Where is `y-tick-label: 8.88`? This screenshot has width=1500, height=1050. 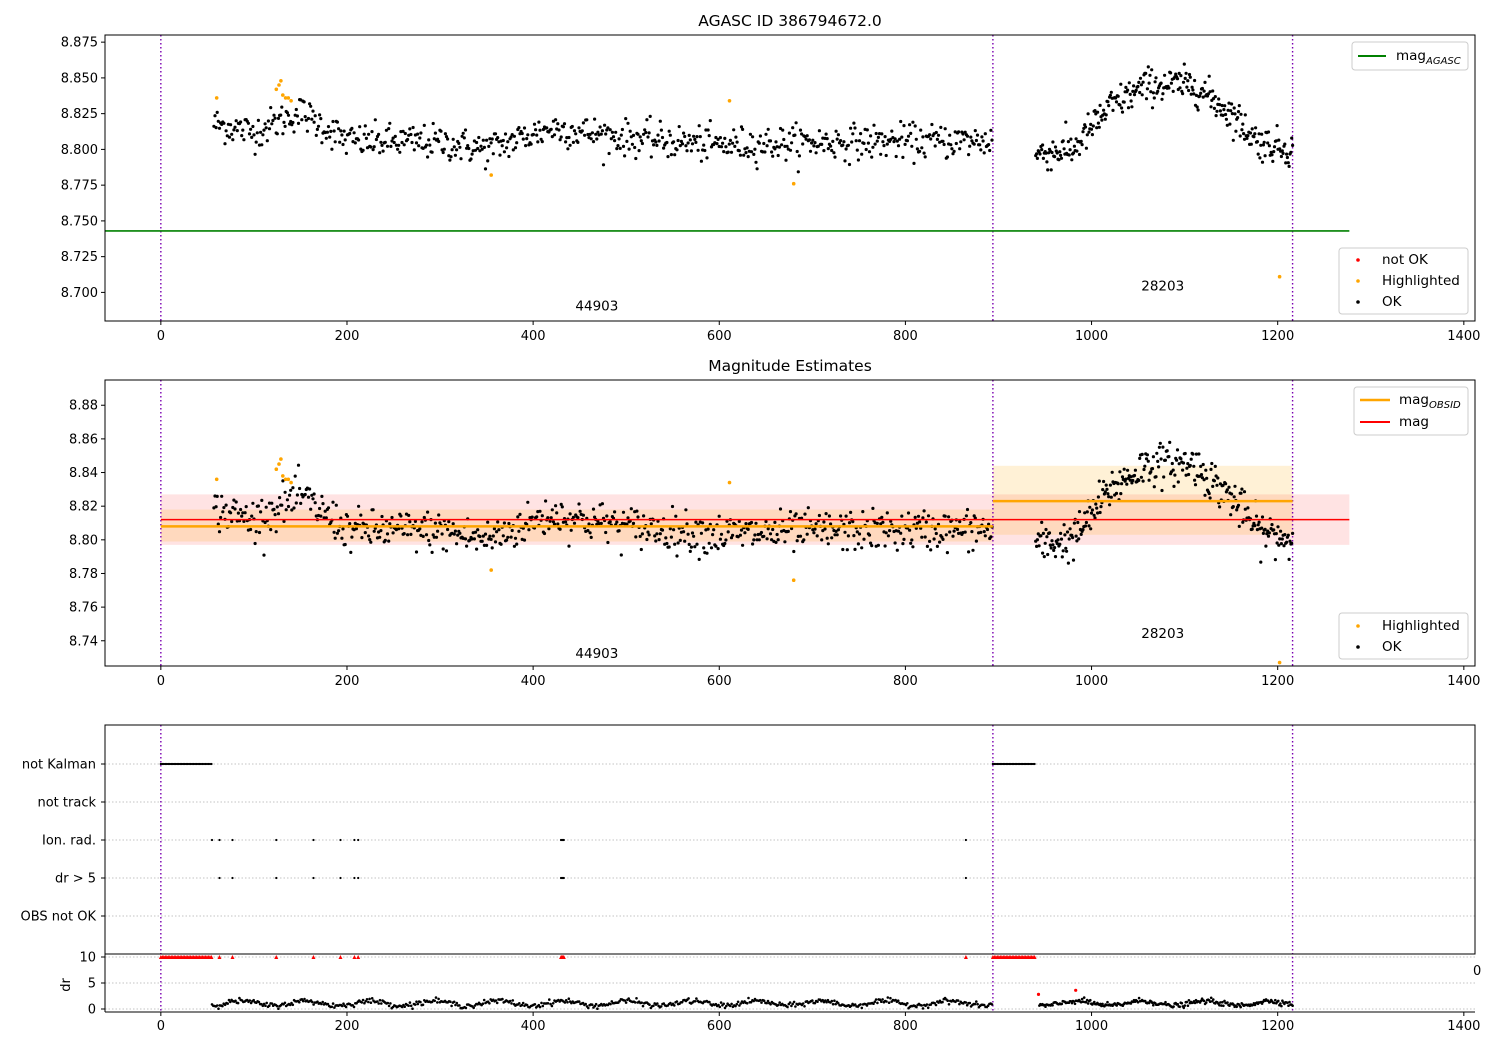 y-tick-label: 8.88 is located at coordinates (83, 406).